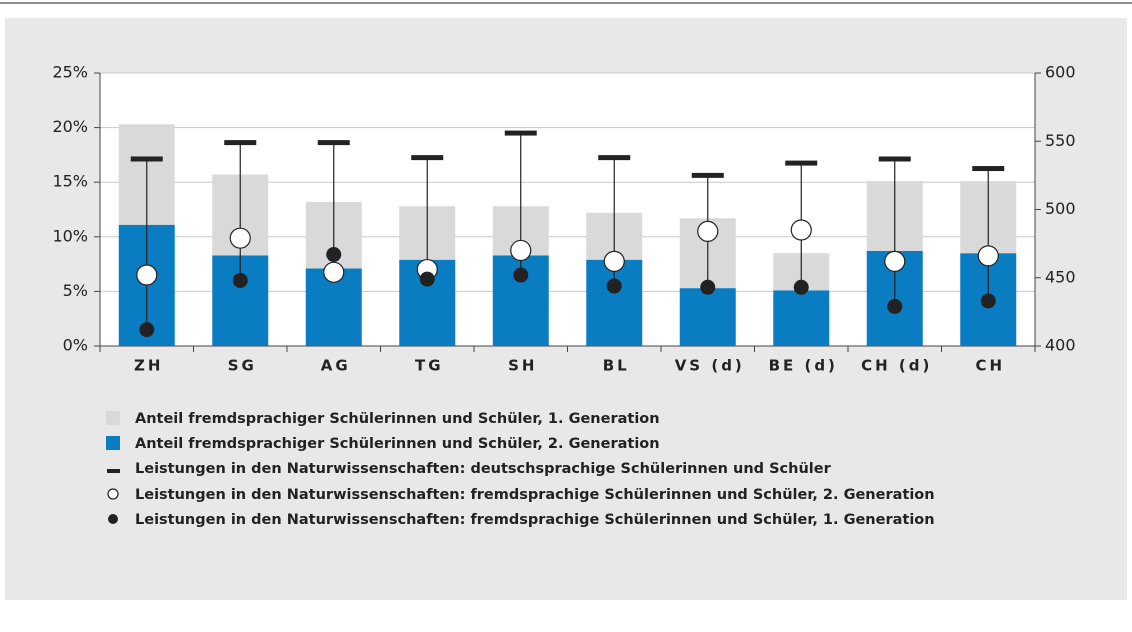 The width and height of the screenshot is (1132, 632). I want to click on x-tick-label: BE (d), so click(803, 366).